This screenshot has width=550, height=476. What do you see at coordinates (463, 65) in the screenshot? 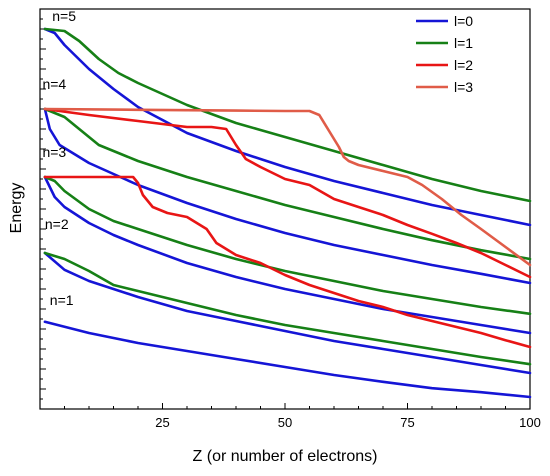
I see `legend-label: l=2` at bounding box center [463, 65].